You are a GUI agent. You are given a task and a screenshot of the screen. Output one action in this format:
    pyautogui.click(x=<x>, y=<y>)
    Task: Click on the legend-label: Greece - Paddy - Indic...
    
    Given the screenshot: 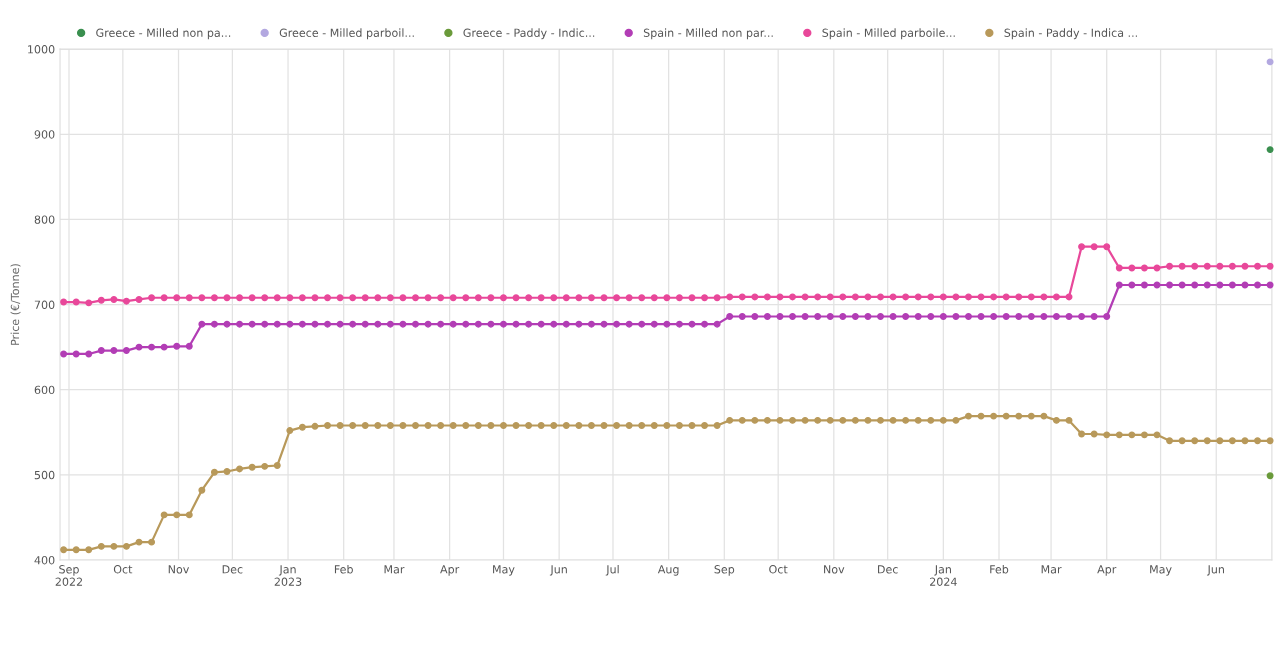 What is the action you would take?
    pyautogui.click(x=529, y=34)
    